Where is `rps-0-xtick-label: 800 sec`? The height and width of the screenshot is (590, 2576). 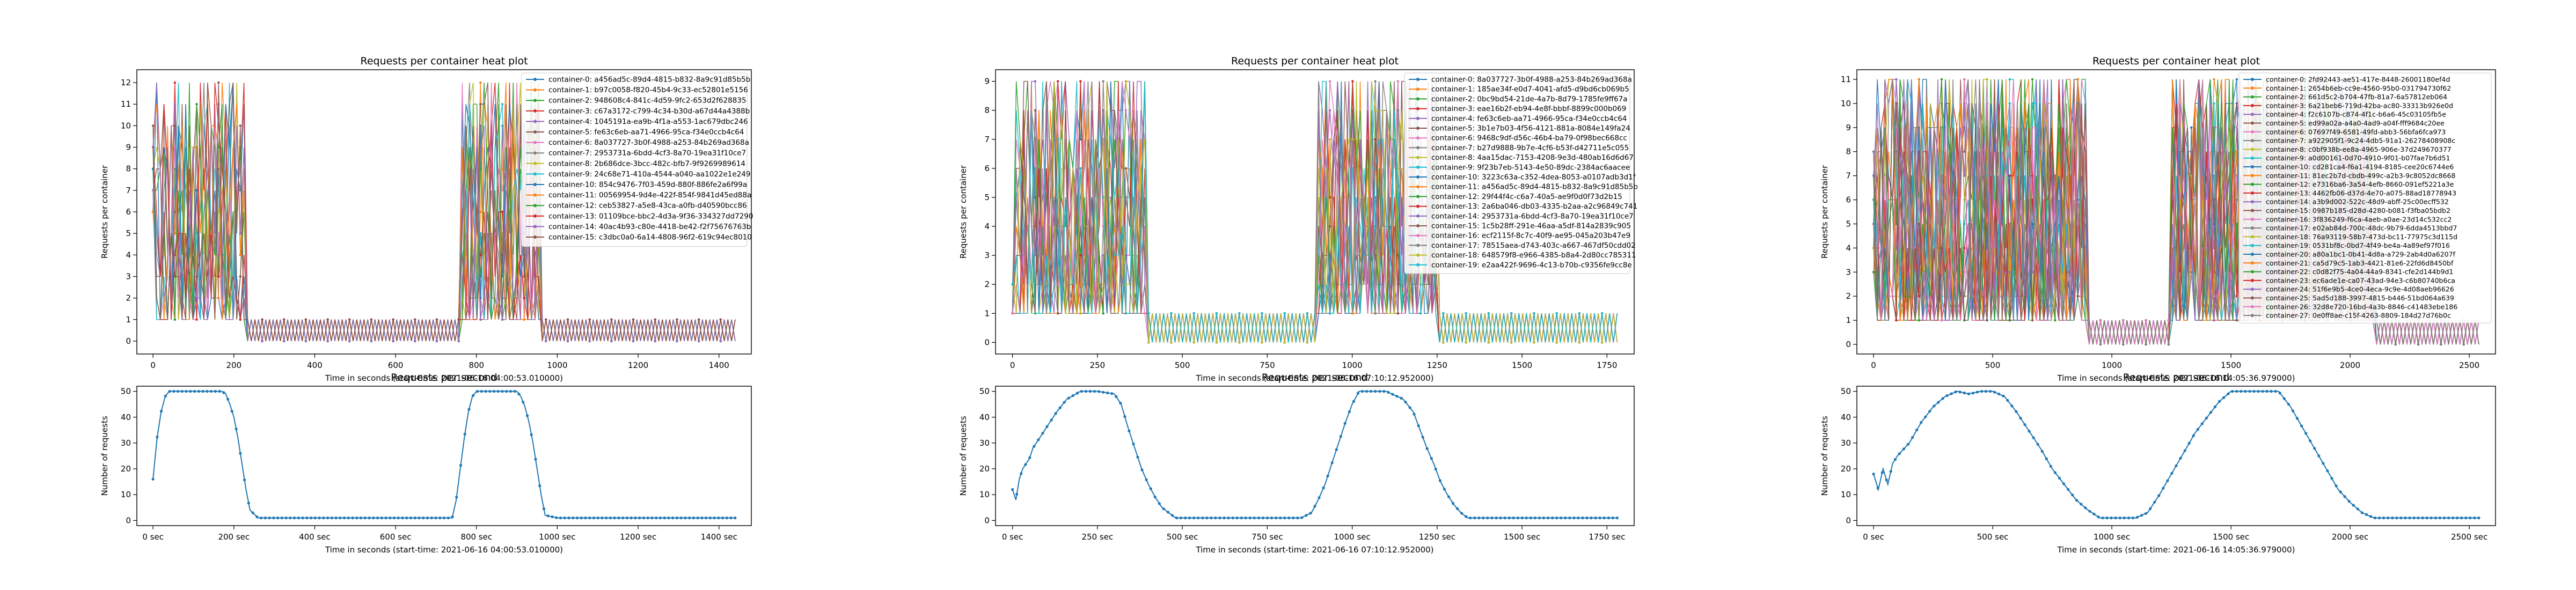
rps-0-xtick-label: 800 sec is located at coordinates (476, 537).